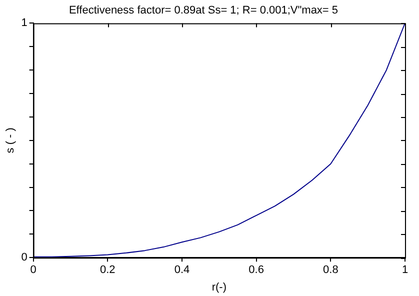  What do you see at coordinates (182, 270) in the screenshot?
I see `x-tick-label: 0.4` at bounding box center [182, 270].